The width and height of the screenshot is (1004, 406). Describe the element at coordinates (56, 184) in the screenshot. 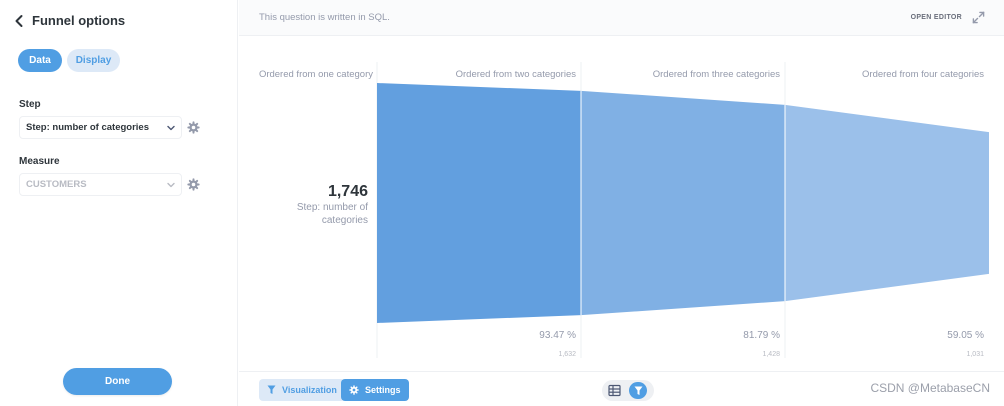

I see `measure-select-value: CUSTOMERS` at that location.